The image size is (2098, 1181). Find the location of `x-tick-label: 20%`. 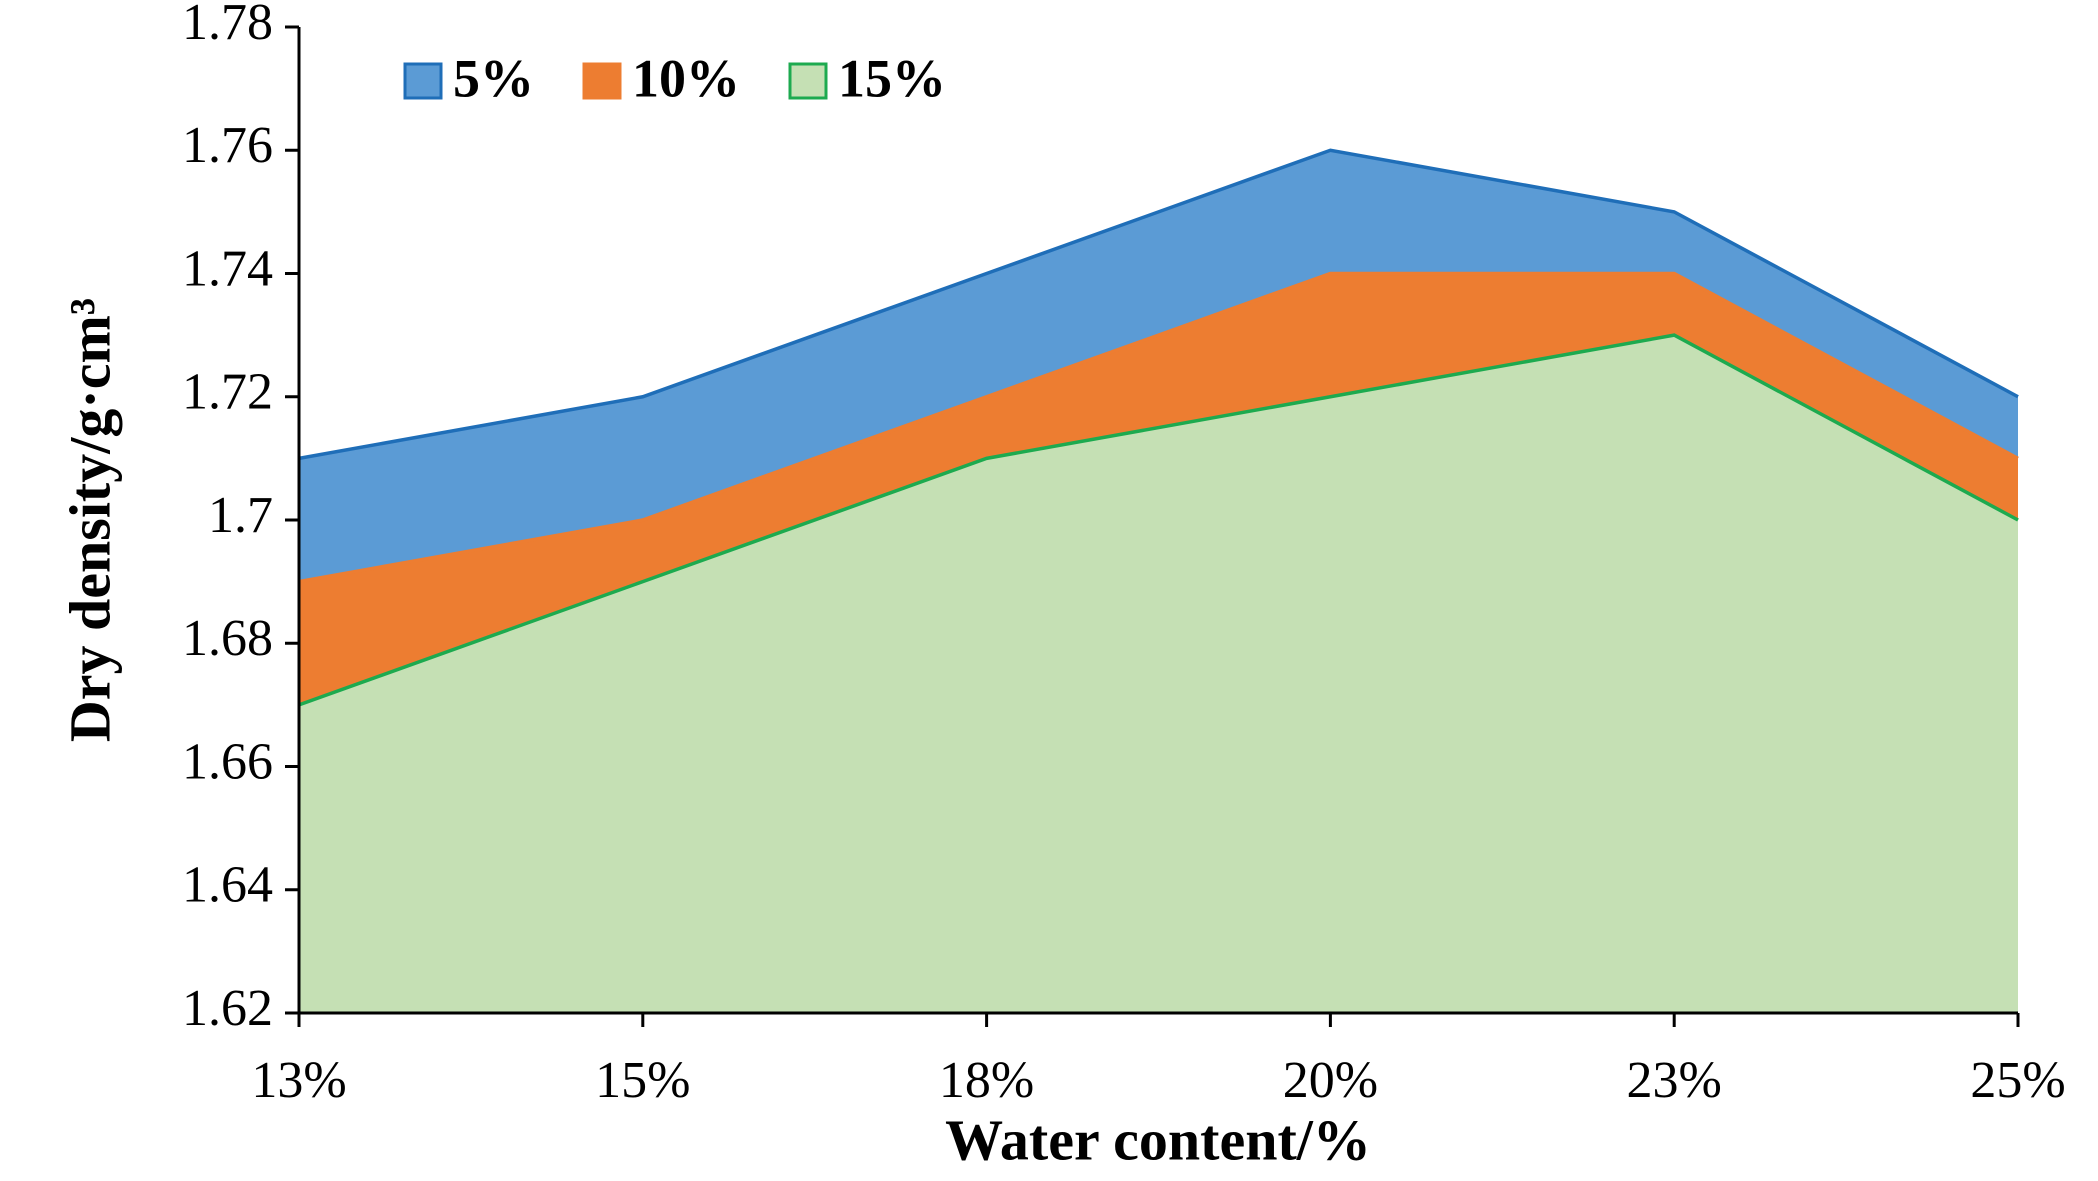

x-tick-label: 20% is located at coordinates (1330, 1080).